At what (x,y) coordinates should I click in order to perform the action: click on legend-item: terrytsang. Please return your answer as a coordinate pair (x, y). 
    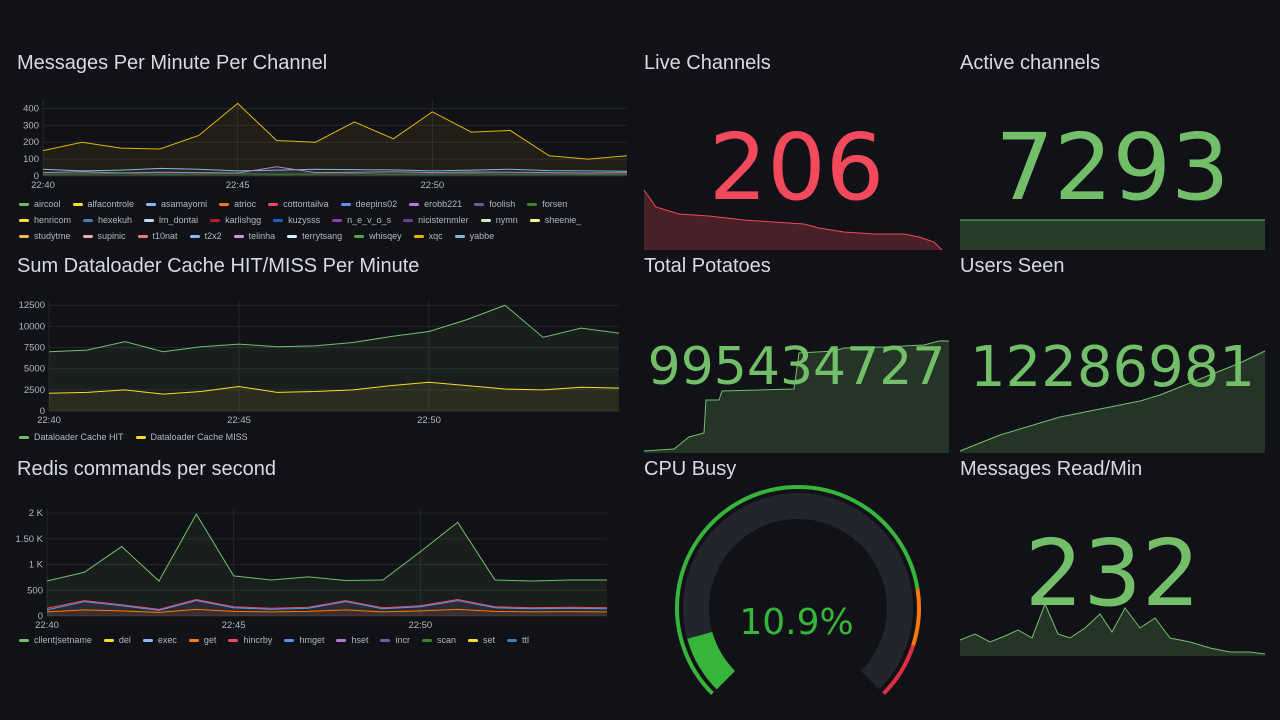
    Looking at the image, I should click on (314, 236).